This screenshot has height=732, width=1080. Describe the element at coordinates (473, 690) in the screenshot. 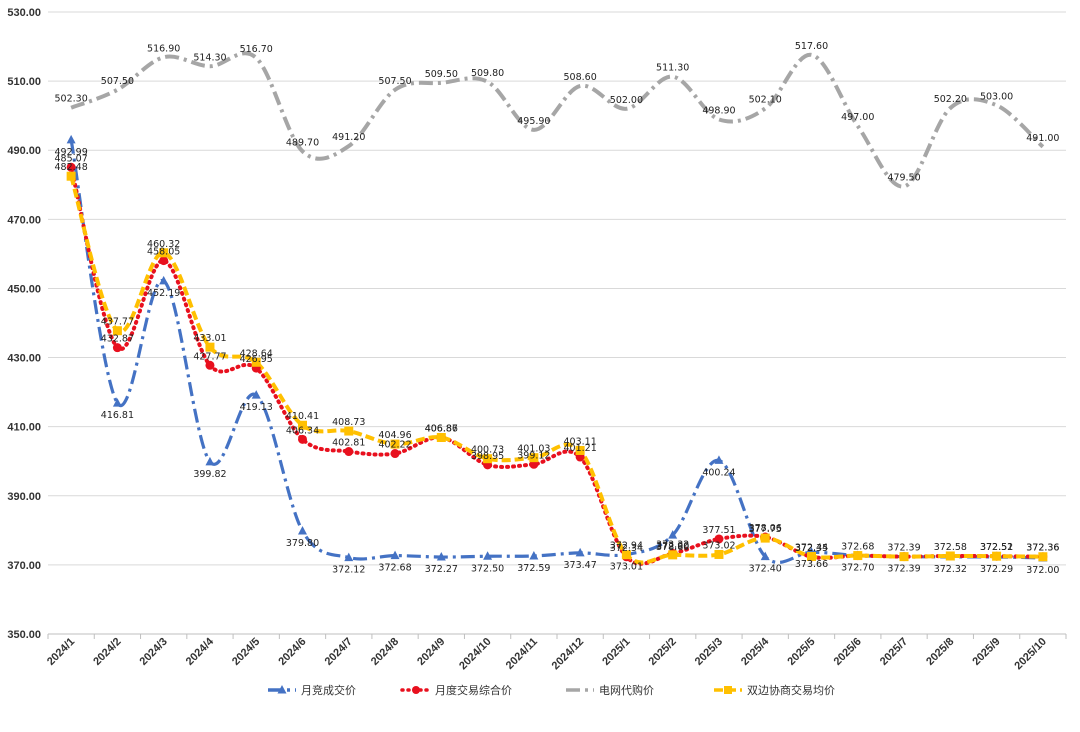

I see `legend-label: 月度交易综合价` at that location.